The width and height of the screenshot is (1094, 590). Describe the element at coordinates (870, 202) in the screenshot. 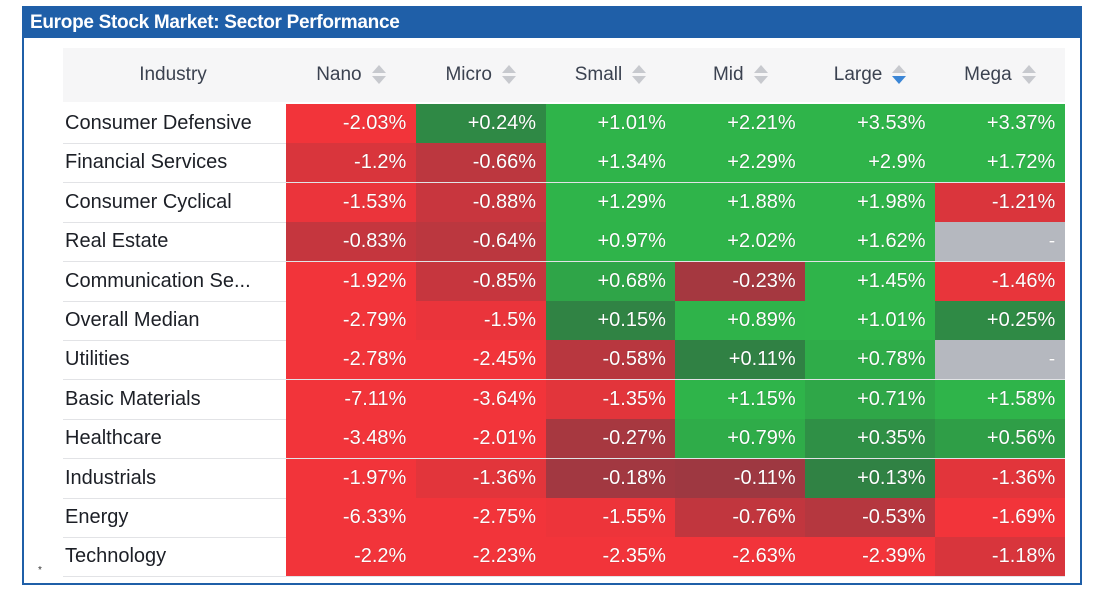

I see `heatmap-cell-large: +1.98%` at that location.